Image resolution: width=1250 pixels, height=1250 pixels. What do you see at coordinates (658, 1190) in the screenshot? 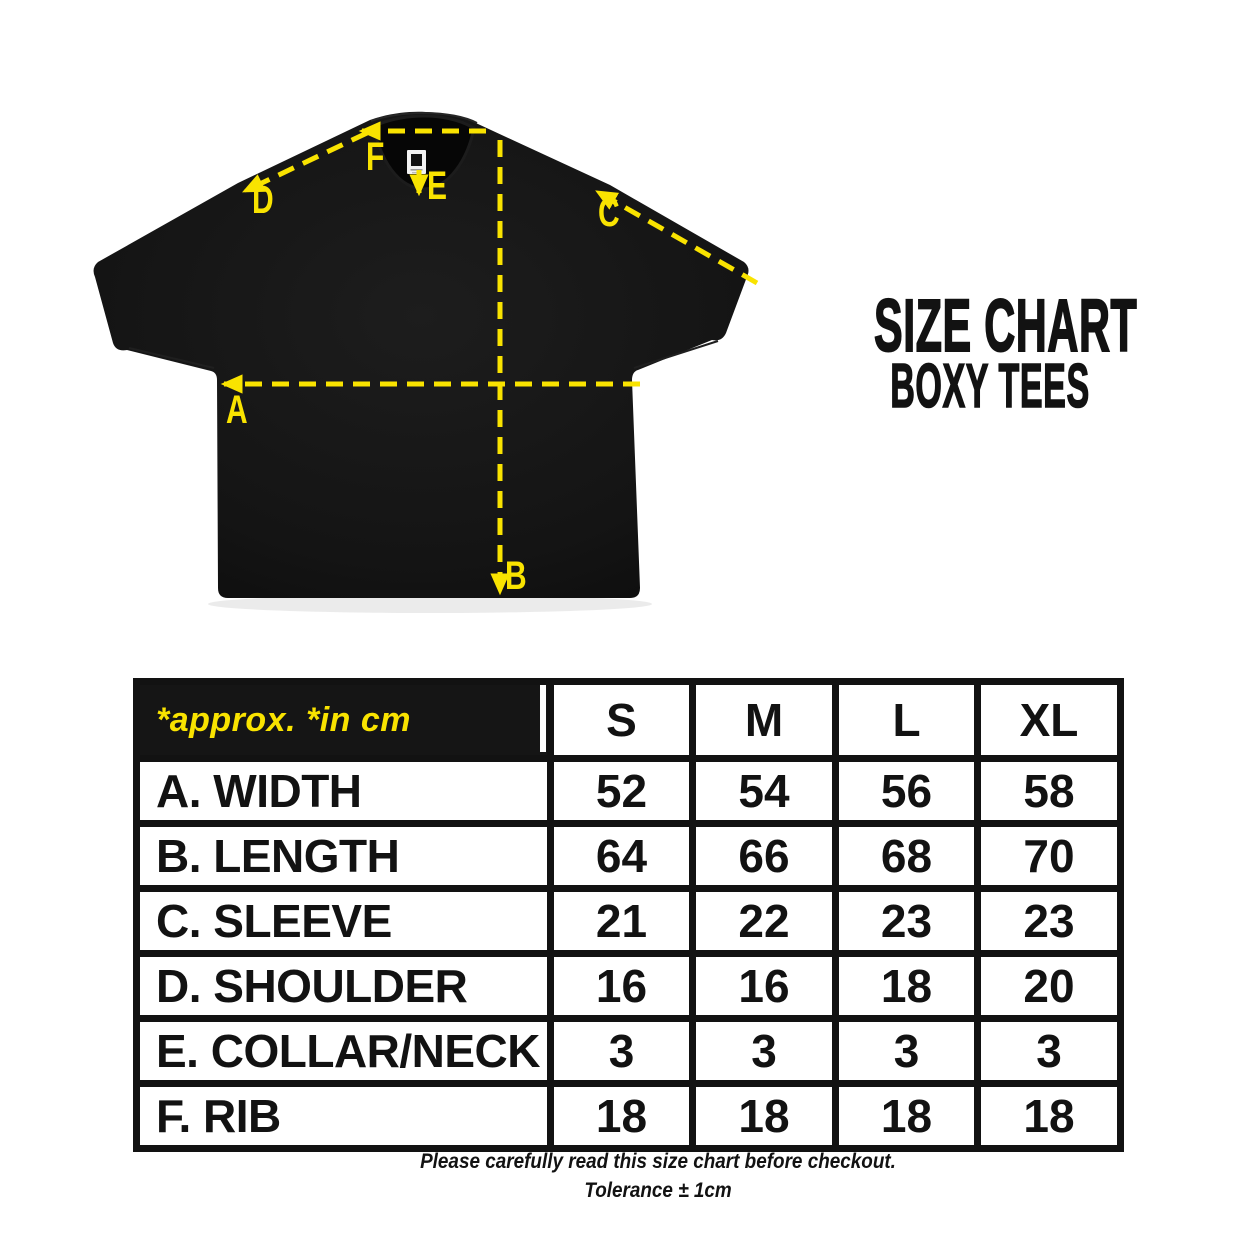
I see `footer-line-2: Tolerance ± 1cm` at bounding box center [658, 1190].